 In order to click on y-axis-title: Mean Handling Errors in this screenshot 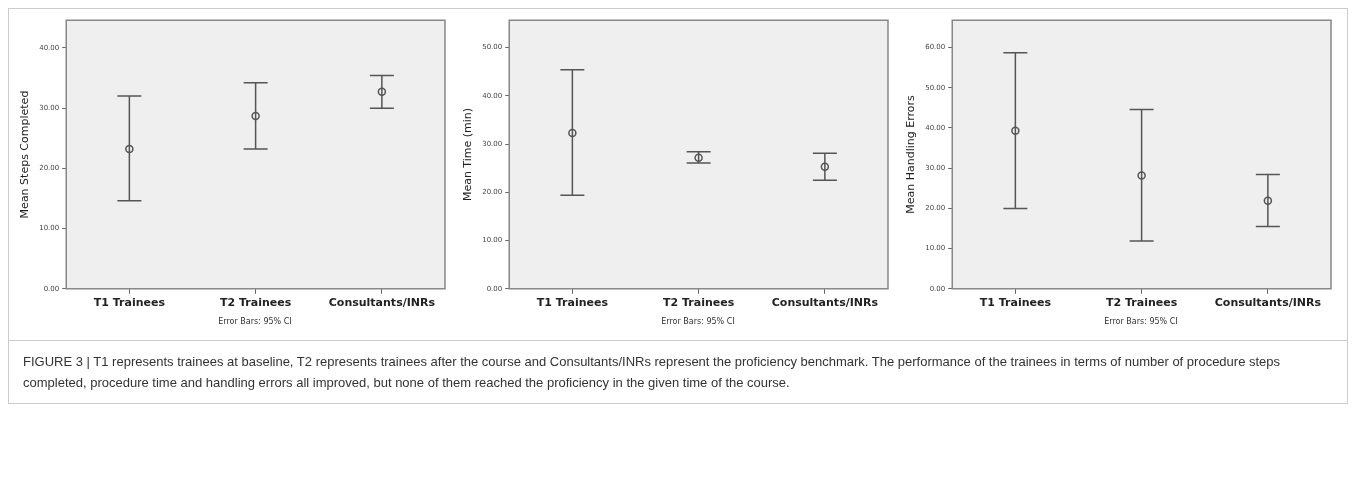, I will do `click(911, 154)`.